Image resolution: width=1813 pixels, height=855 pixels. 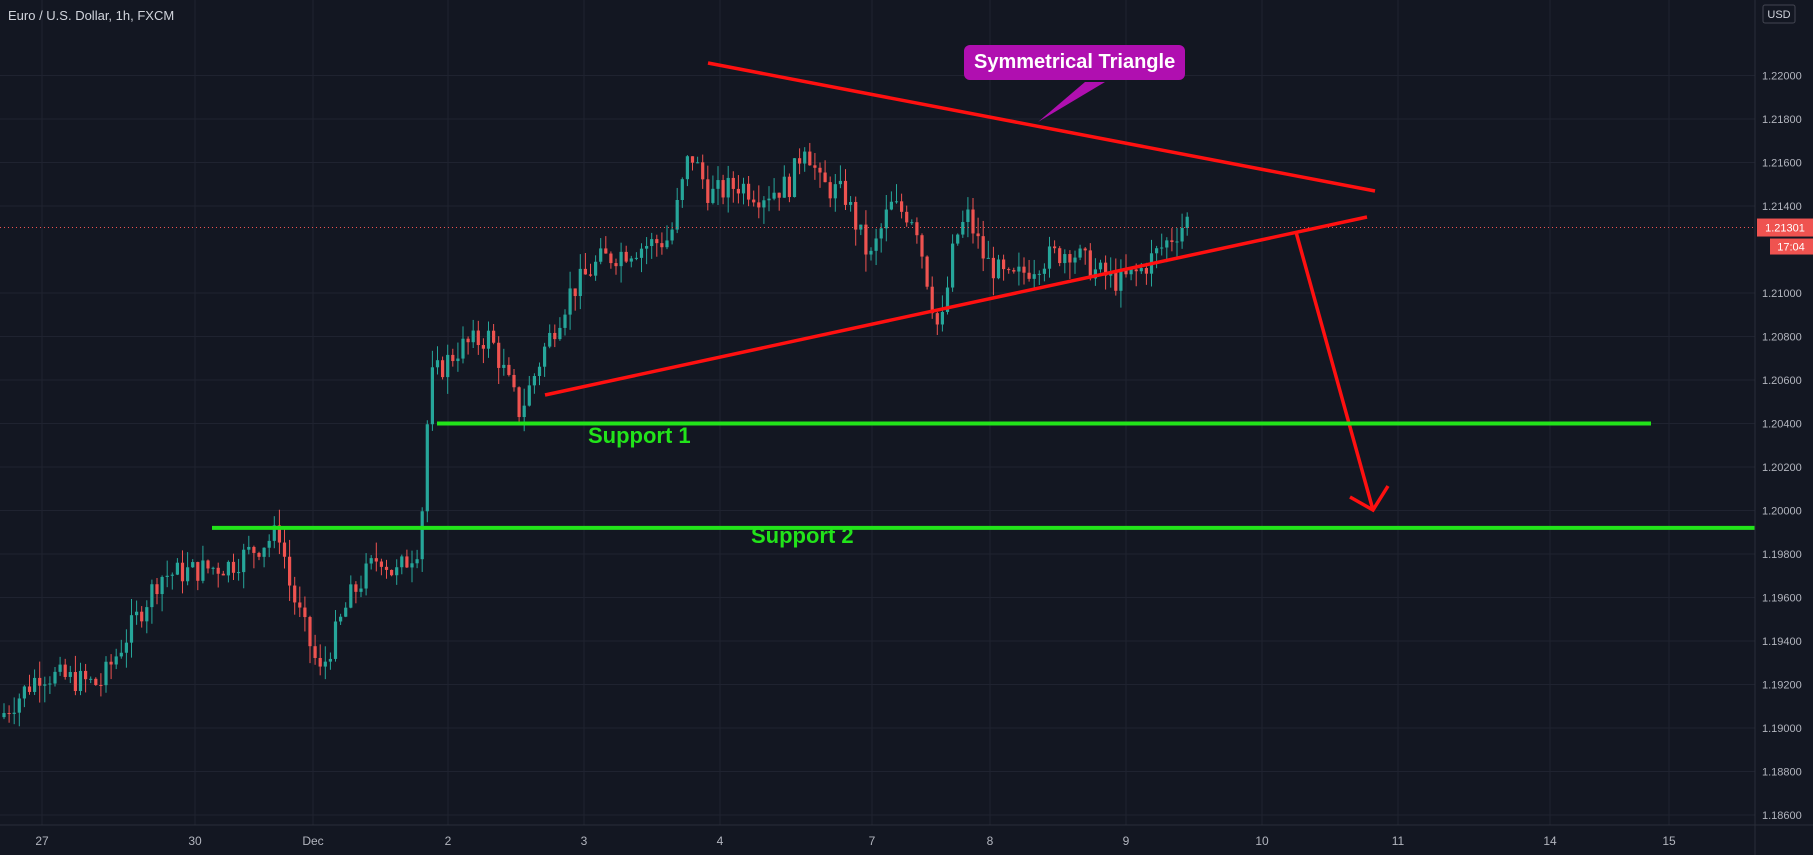 I want to click on price-tick-label: 1.18800, so click(x=1782, y=773).